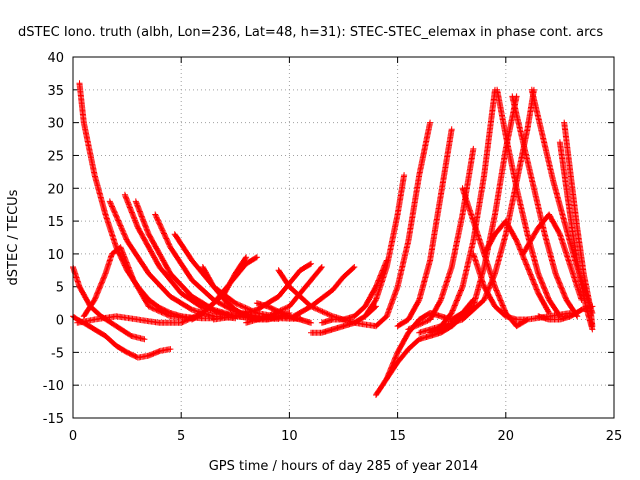 The height and width of the screenshot is (480, 640). What do you see at coordinates (53, 386) in the screenshot?
I see `y-tick-label: -10` at bounding box center [53, 386].